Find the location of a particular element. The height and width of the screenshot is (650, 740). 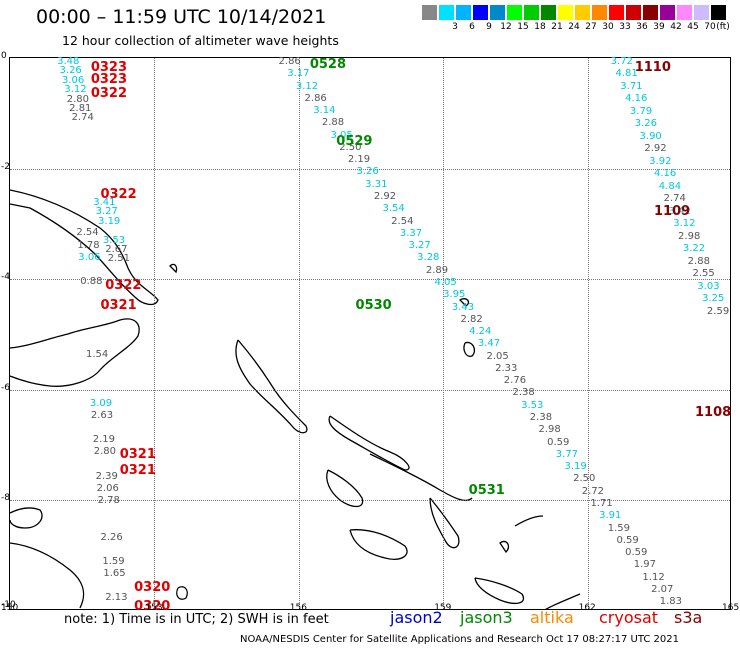

pass-time-label: 0528 is located at coordinates (328, 64).